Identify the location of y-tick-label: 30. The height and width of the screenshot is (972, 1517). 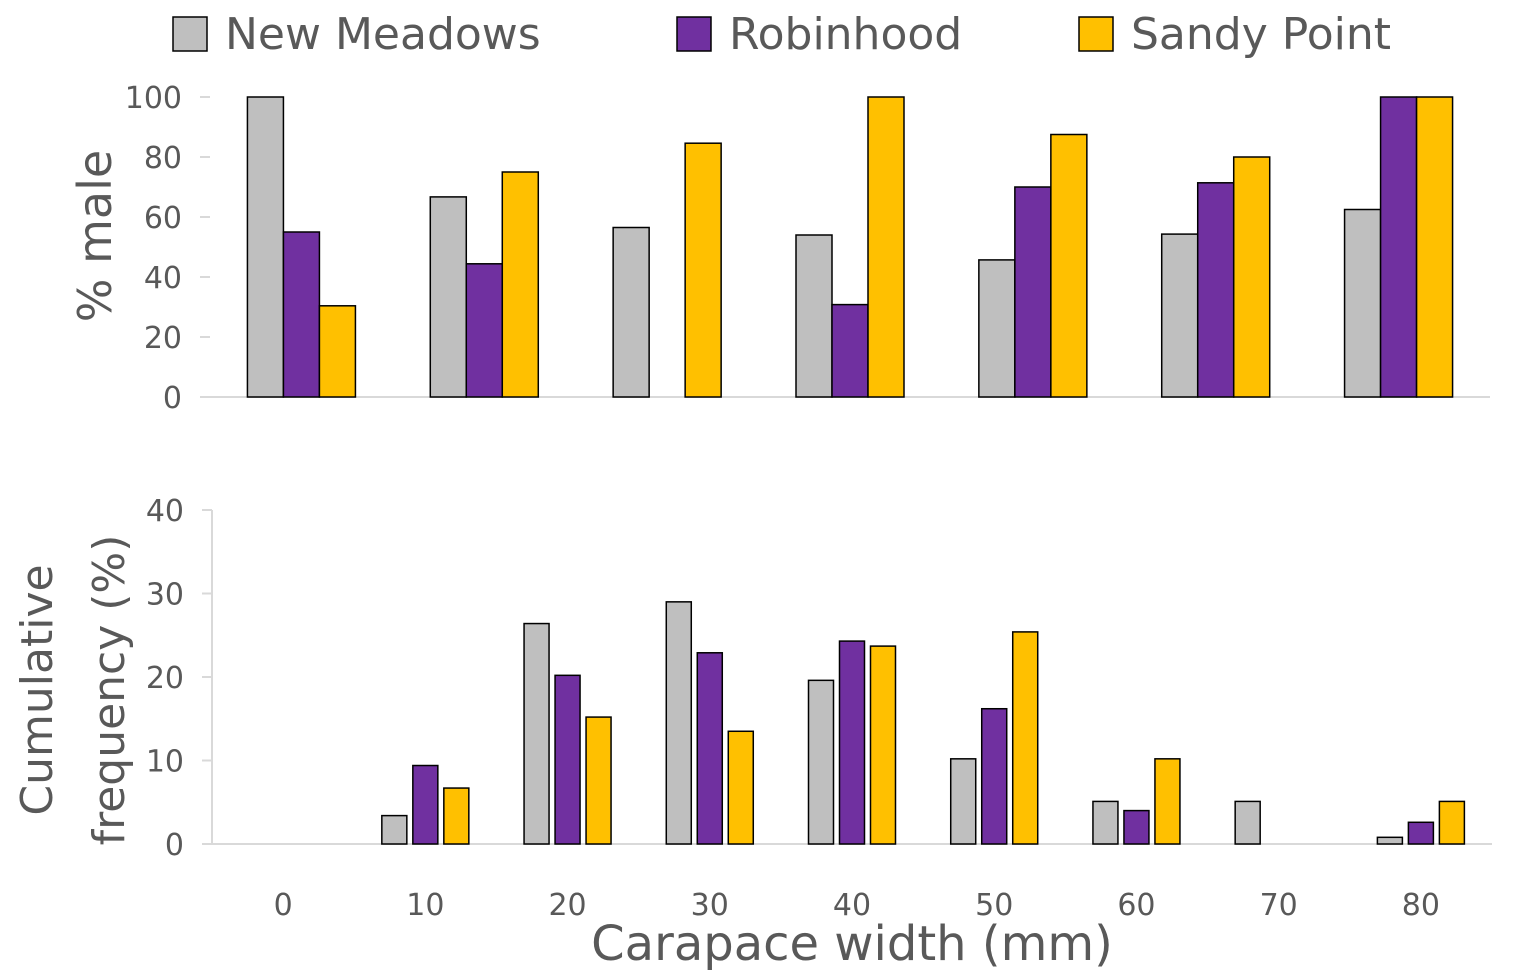
(165, 595).